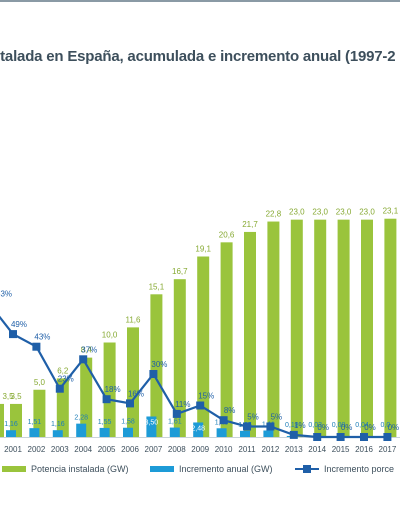 This screenshot has width=400, height=516. Describe the element at coordinates (180, 271) in the screenshot. I see `bar-label-potencia: 16,7` at that location.